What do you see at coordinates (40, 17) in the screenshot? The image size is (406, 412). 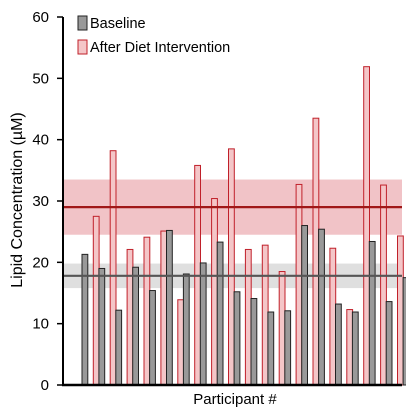 I see `y-tick-label-60: 60` at bounding box center [40, 17].